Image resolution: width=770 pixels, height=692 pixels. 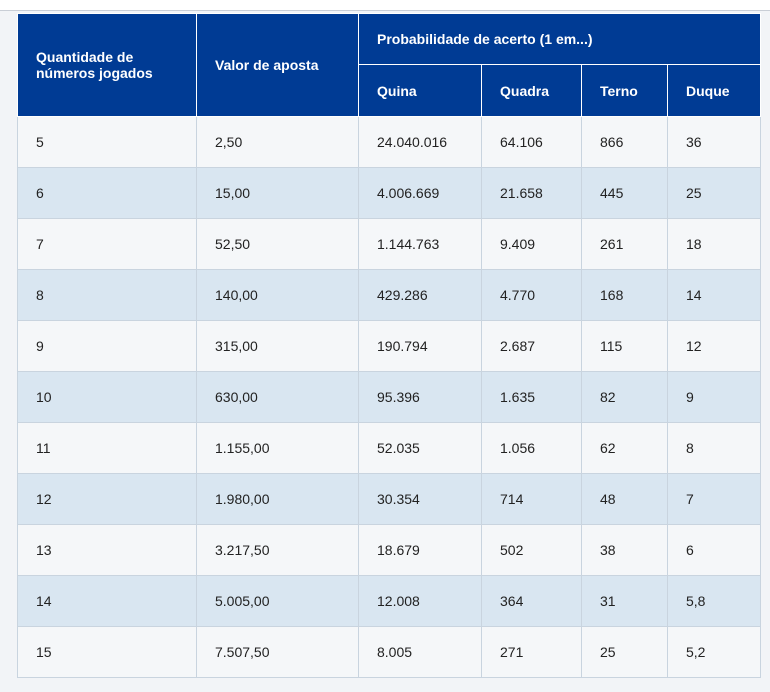 What do you see at coordinates (714, 448) in the screenshot?
I see `cell-duque: 8` at bounding box center [714, 448].